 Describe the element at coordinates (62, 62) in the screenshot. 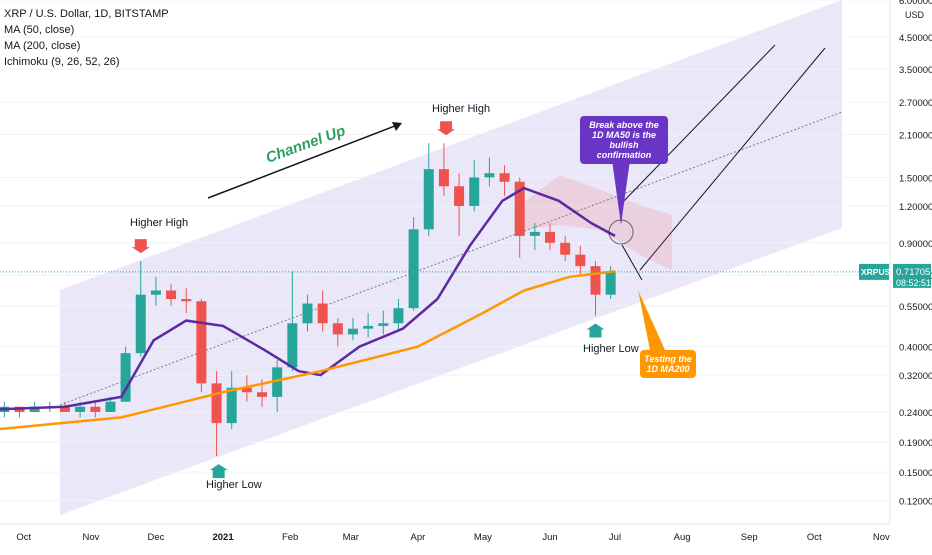

I see `legend-ichimoku: Ichimoku (9, 26, 52, 26)` at that location.